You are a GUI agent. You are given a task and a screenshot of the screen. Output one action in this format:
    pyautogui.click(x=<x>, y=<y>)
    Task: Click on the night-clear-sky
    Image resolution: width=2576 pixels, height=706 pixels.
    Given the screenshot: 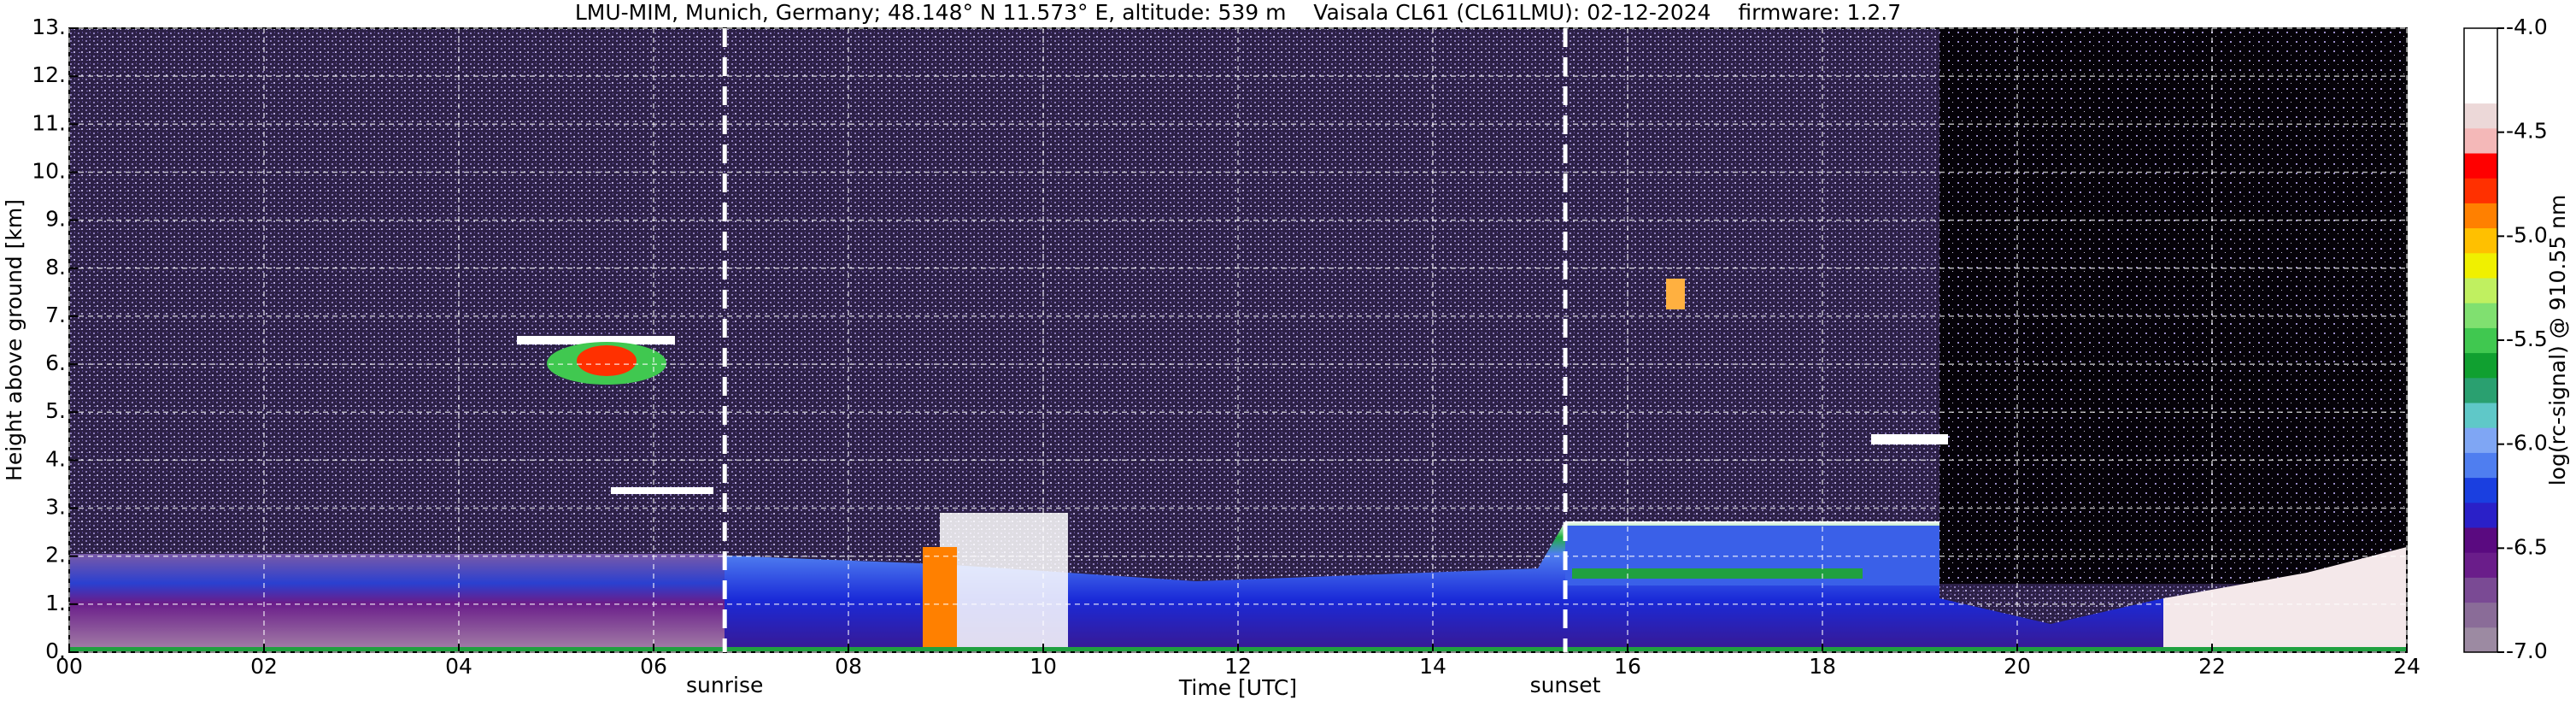 What is the action you would take?
    pyautogui.click(x=2173, y=306)
    